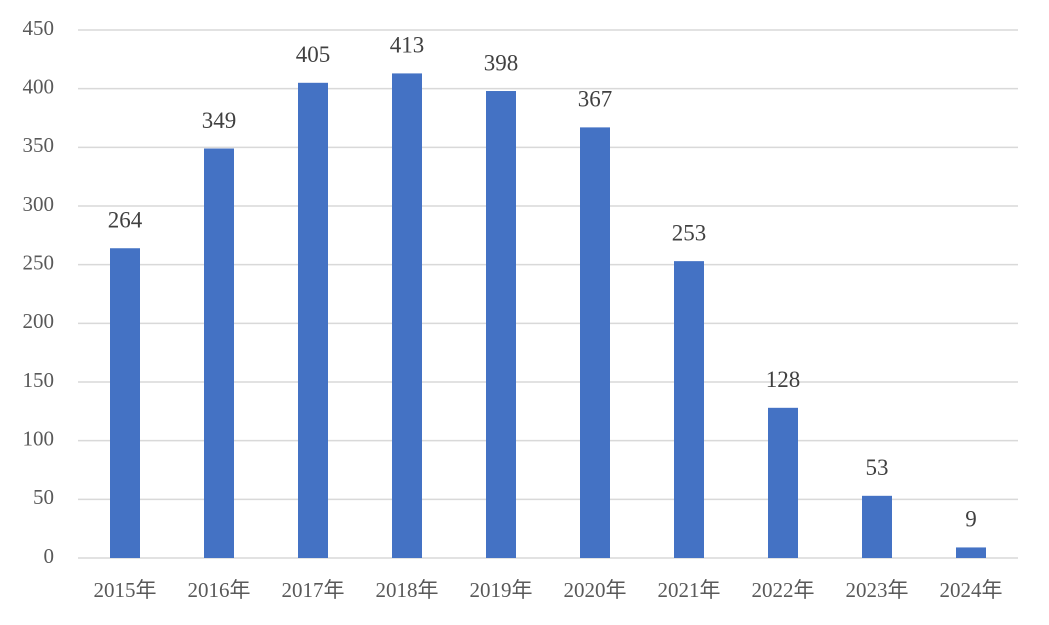 The width and height of the screenshot is (1049, 625). What do you see at coordinates (39, 321) in the screenshot?
I see `y-tick-label: 200` at bounding box center [39, 321].